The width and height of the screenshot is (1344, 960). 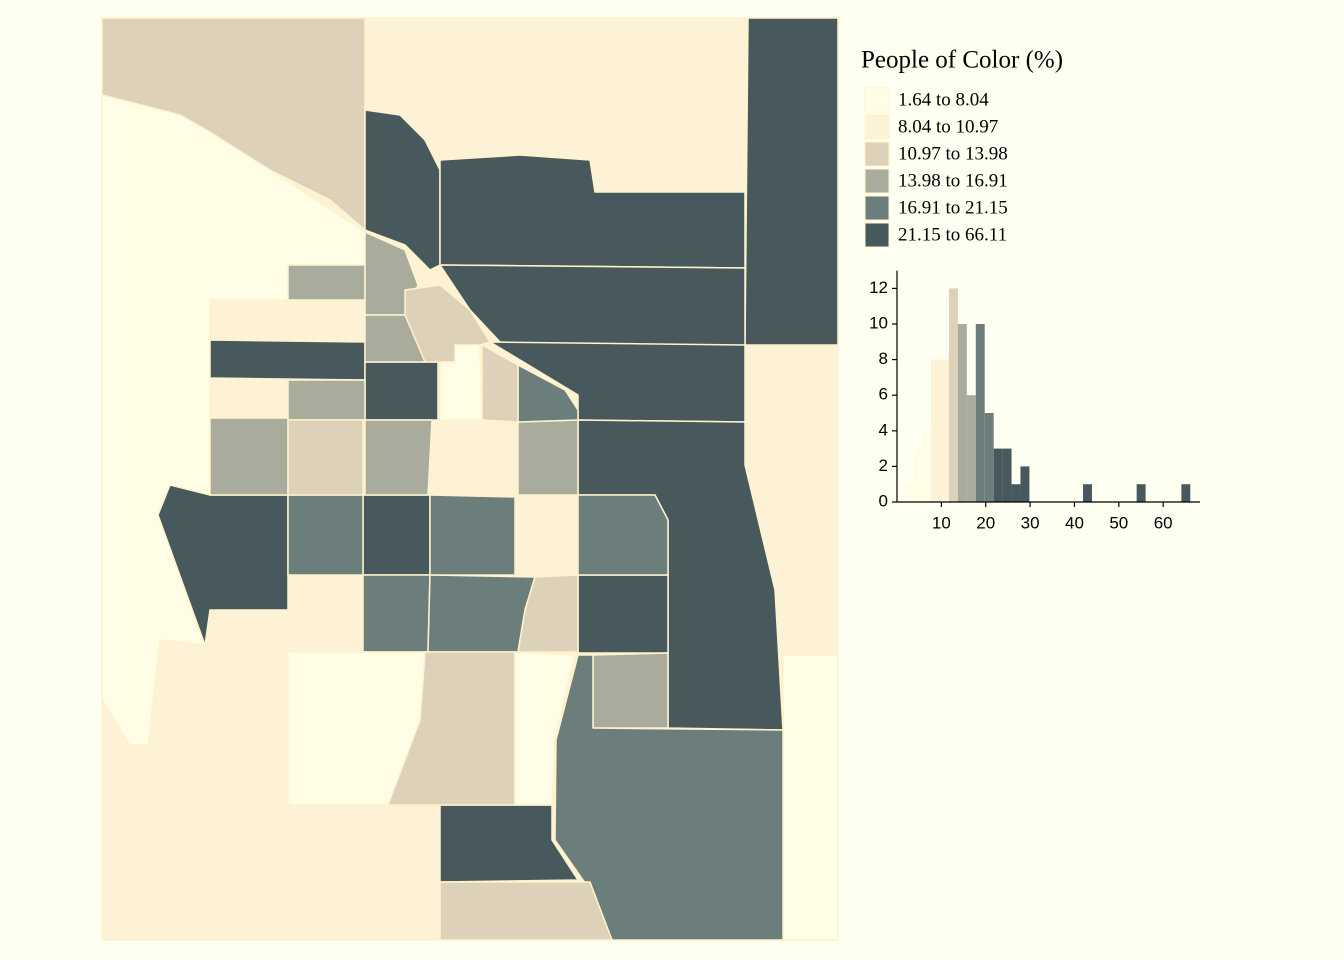 What do you see at coordinates (953, 180) in the screenshot?
I see `legend-label: 13.98 to 16.91` at bounding box center [953, 180].